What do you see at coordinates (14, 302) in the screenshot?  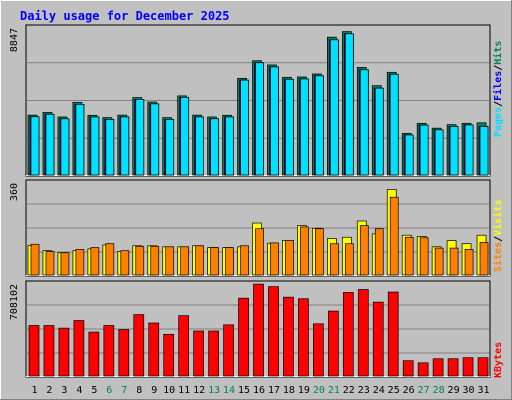 I see `panel-3-ymax-label: 708102` at bounding box center [14, 302].